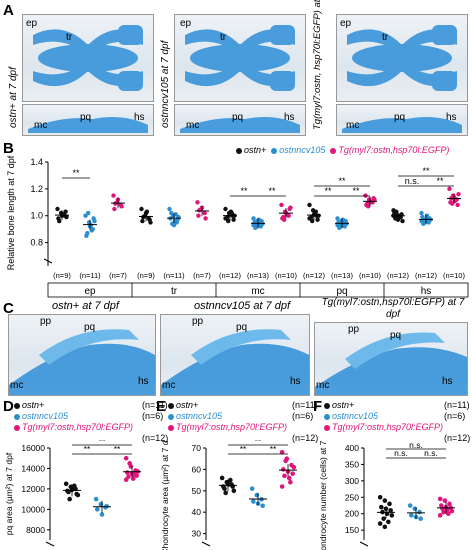  Describe the element at coordinates (257, 291) in the screenshot. I see `category-label-b: mc` at that location.